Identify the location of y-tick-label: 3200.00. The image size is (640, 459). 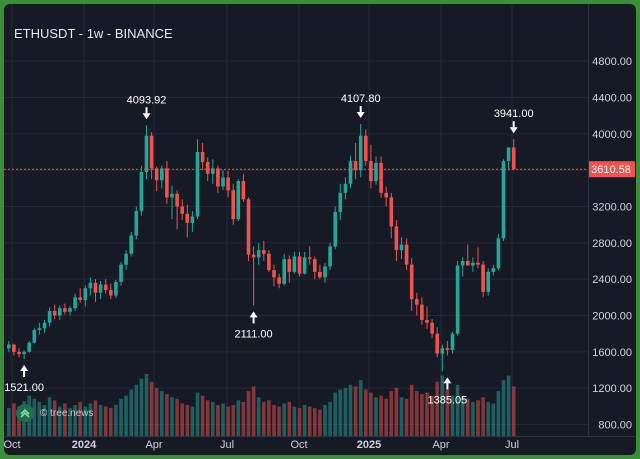
(612, 208).